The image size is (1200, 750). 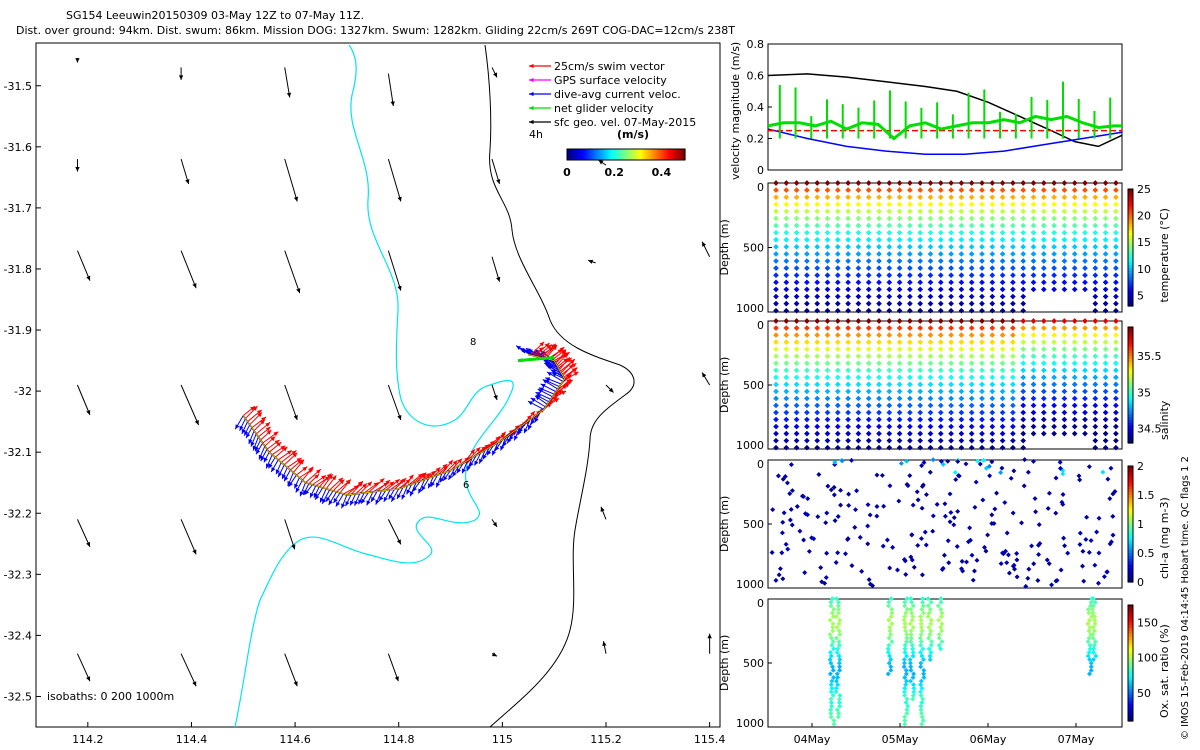 What do you see at coordinates (753, 524) in the screenshot?
I see `section-ytick-label: 500` at bounding box center [753, 524].